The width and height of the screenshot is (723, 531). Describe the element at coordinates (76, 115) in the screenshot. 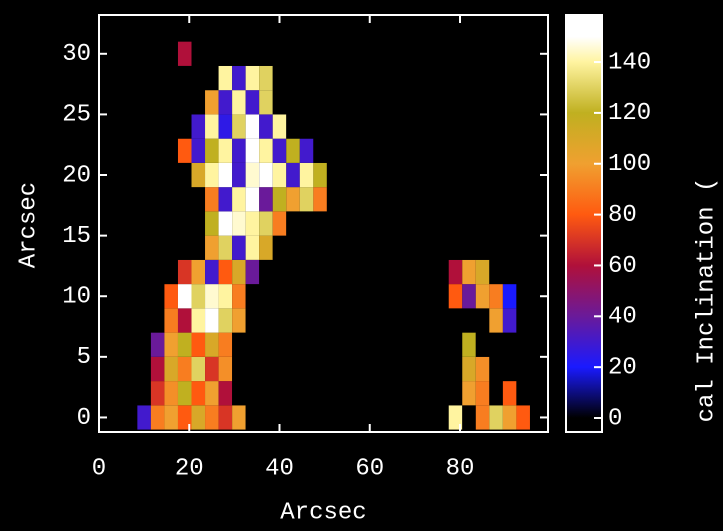

I see `y-tick-label: 25` at that location.